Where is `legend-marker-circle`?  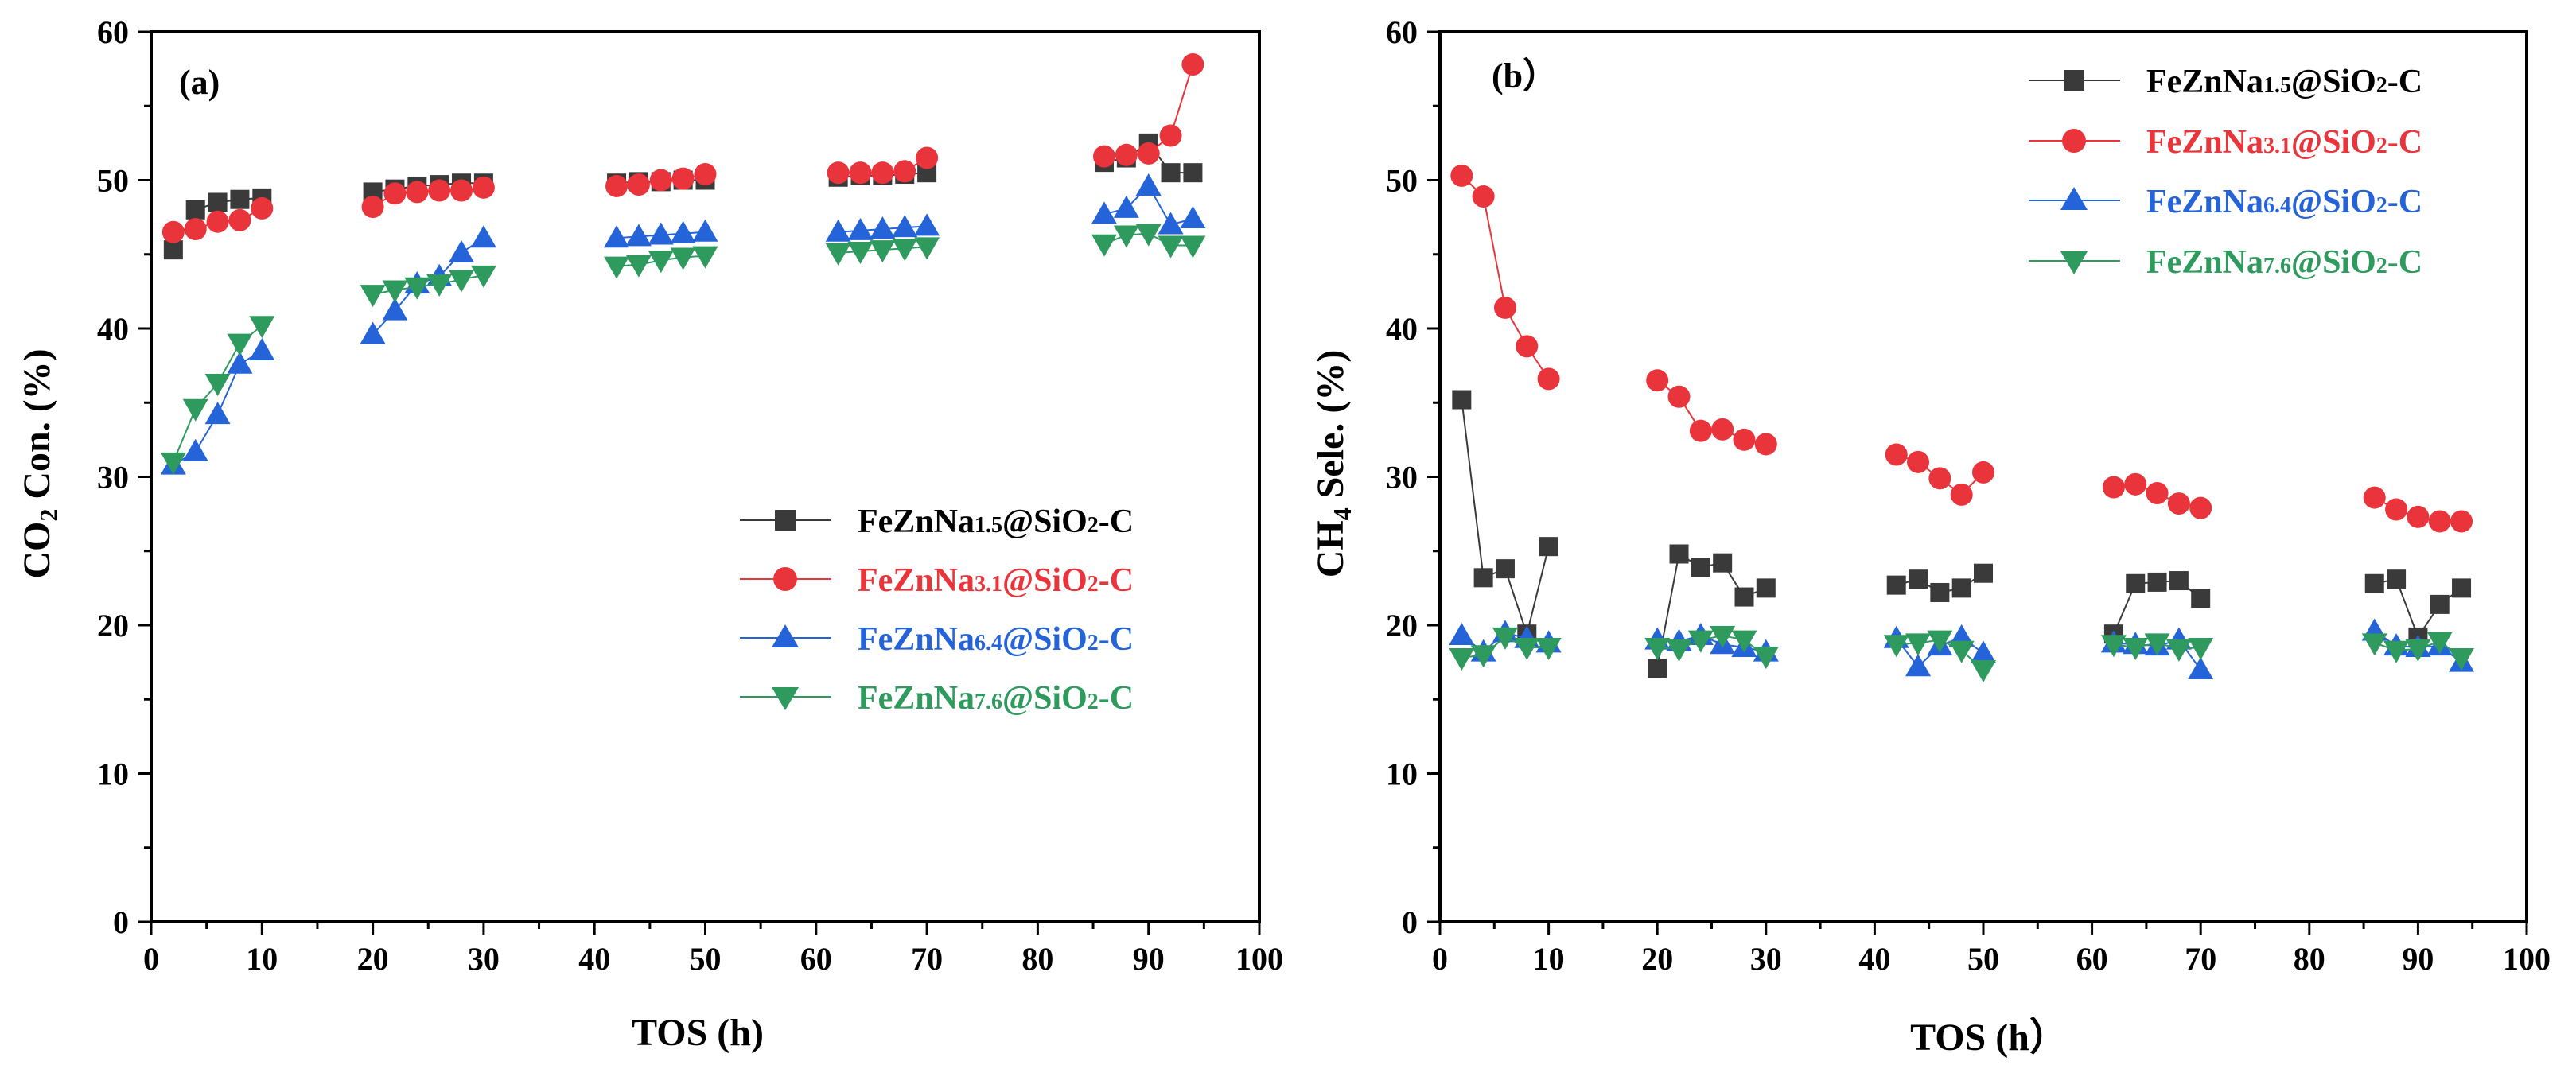
legend-marker-circle is located at coordinates (2074, 141).